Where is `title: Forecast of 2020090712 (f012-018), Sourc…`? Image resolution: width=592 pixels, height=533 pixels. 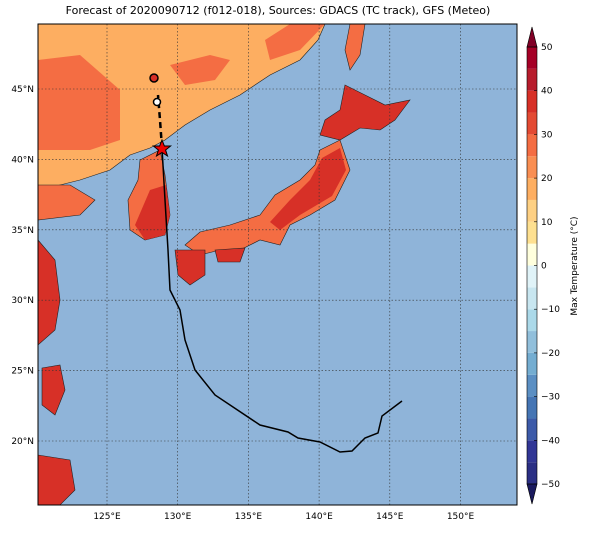
title: Forecast of 2020090712 (f012-018), Sourc… is located at coordinates (278, 10).